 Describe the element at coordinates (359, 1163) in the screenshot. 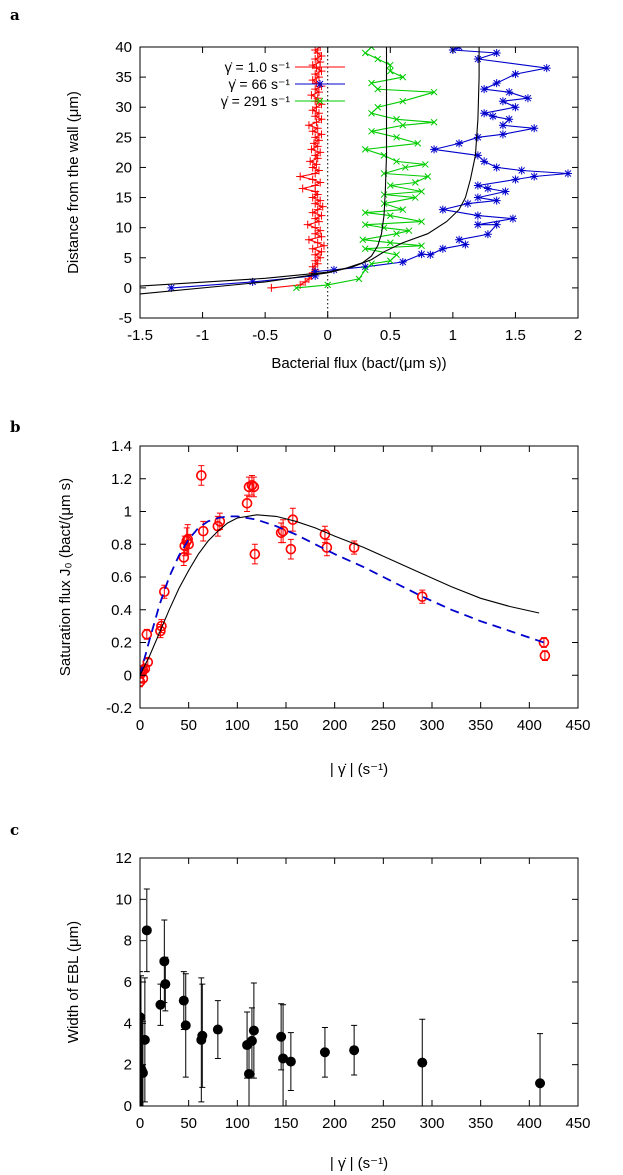

I see `x-axis-label-c: | γ̇ | (s⁻¹)` at that location.